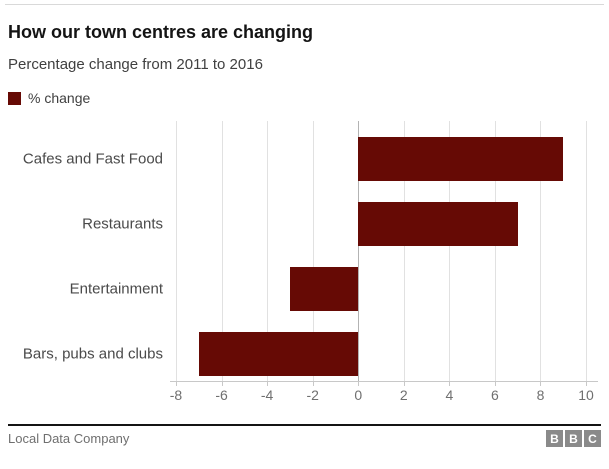 This screenshot has width=609, height=469. What do you see at coordinates (461, 159) in the screenshot?
I see `bar-cafes-and-fast-food` at bounding box center [461, 159].